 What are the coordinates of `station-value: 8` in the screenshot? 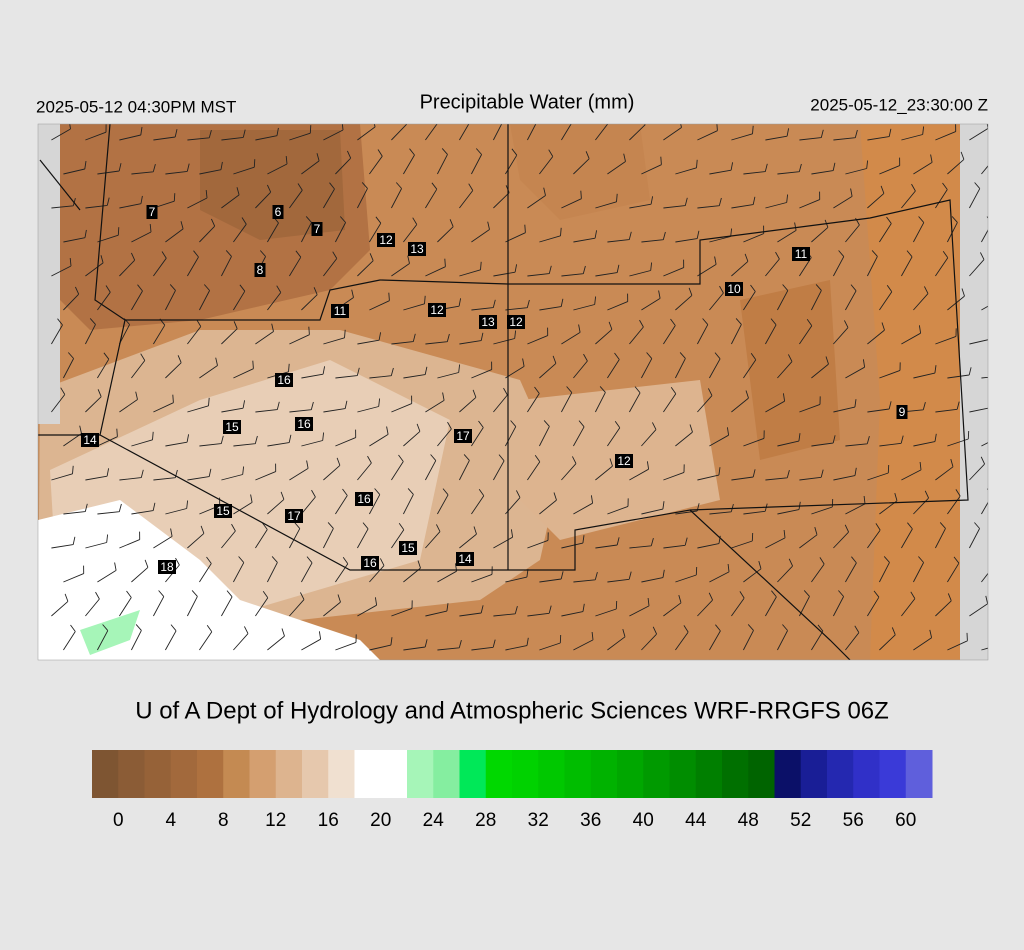 It's located at (260, 270).